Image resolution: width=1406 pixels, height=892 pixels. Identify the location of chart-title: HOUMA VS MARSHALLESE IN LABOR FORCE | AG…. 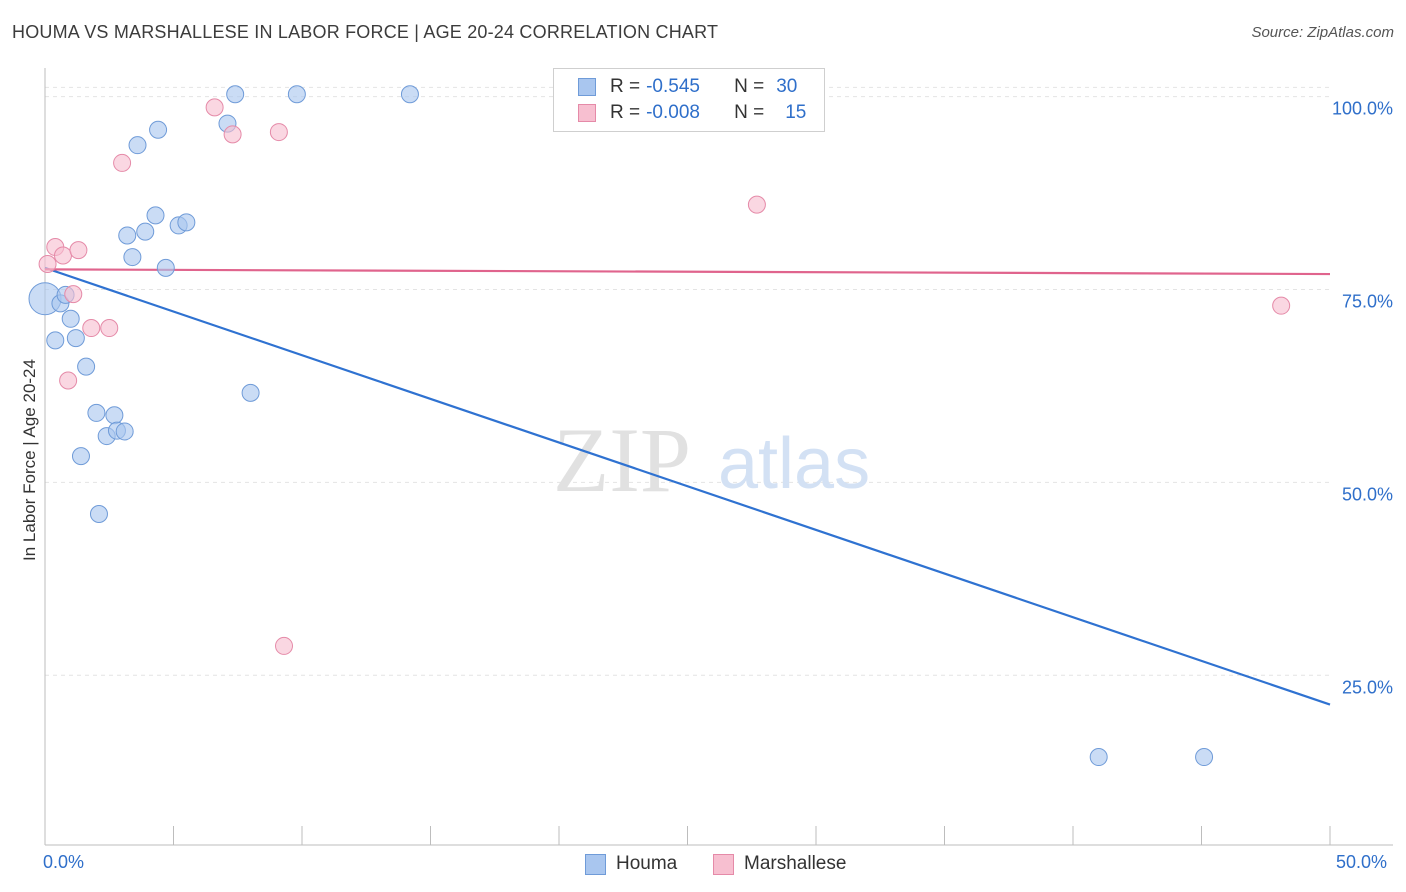
(365, 32).